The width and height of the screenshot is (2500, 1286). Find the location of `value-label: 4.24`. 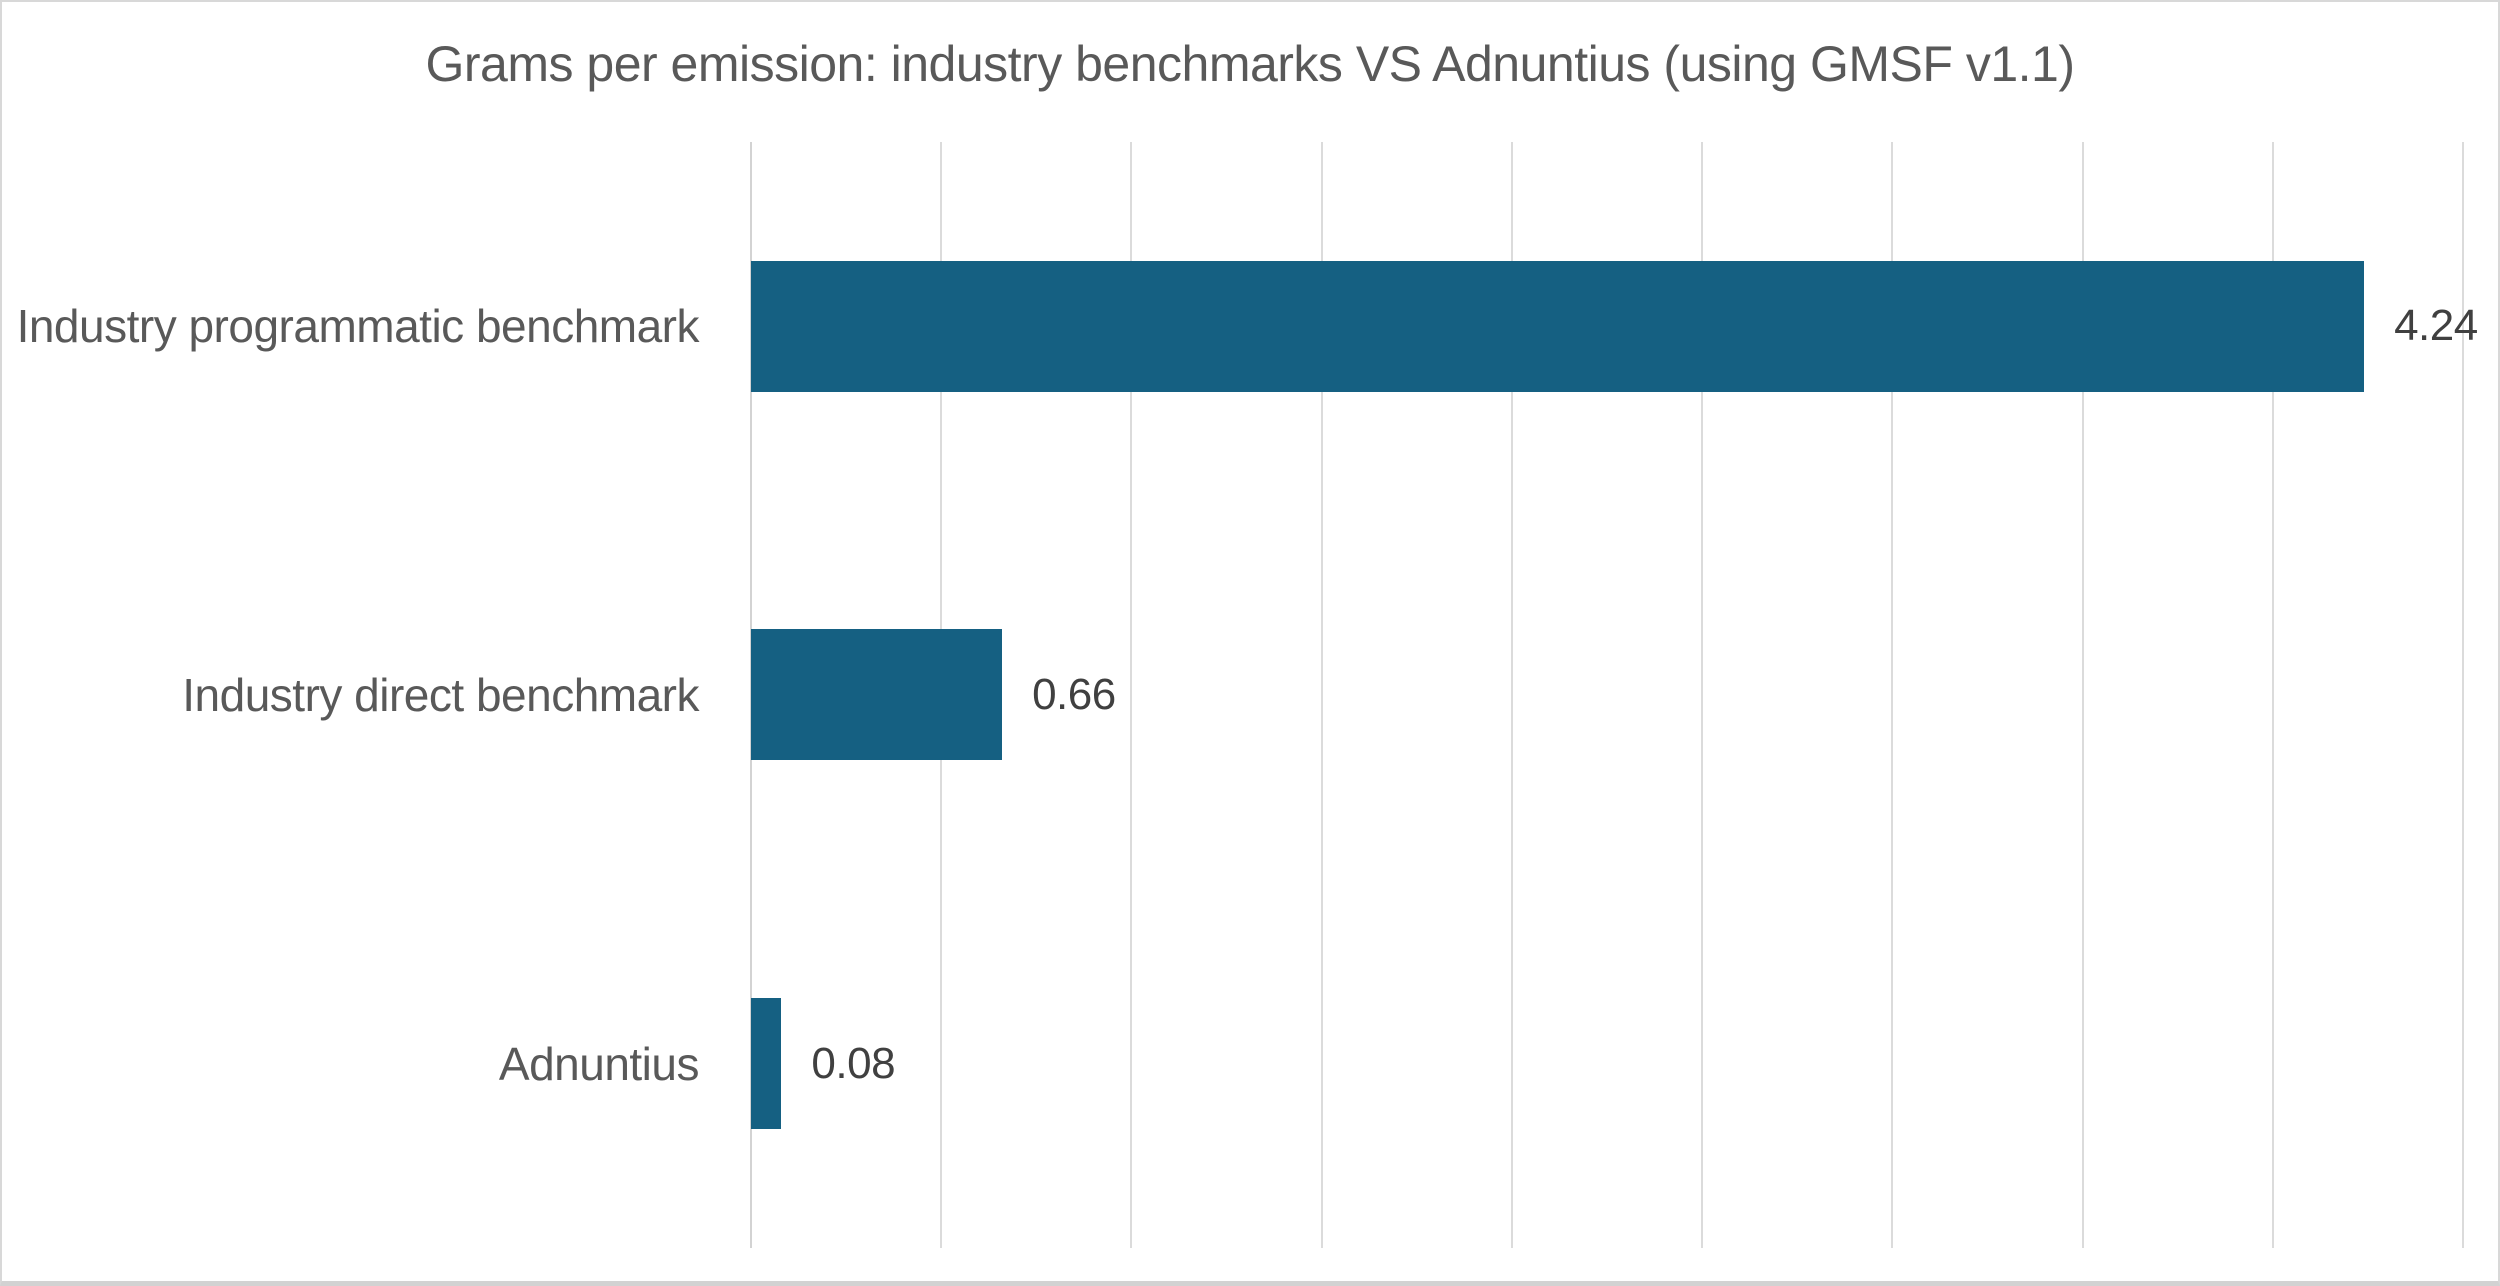

value-label: 4.24 is located at coordinates (2436, 326).